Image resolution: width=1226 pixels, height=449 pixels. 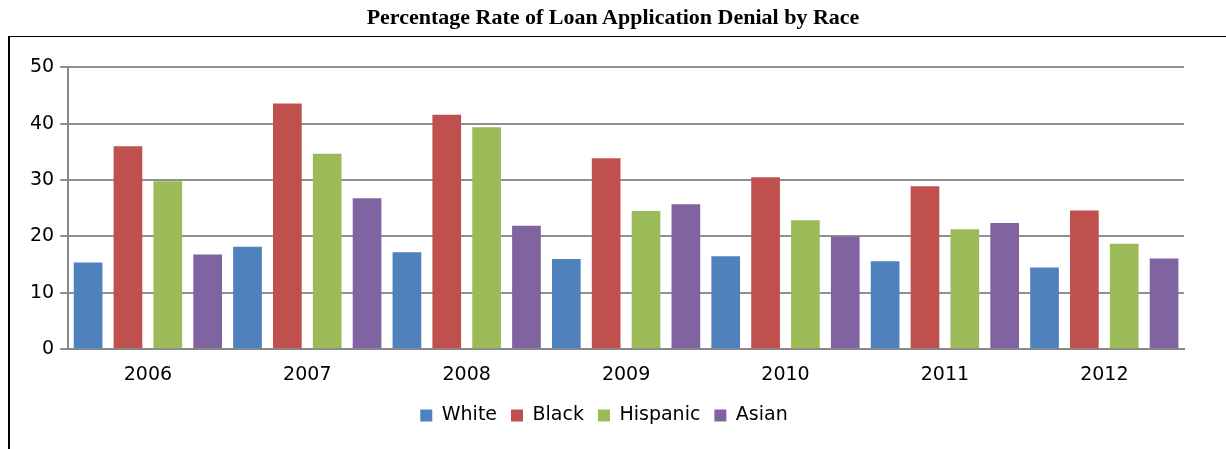 What do you see at coordinates (626, 372) in the screenshot?
I see `x-tick-label: 2009` at bounding box center [626, 372].